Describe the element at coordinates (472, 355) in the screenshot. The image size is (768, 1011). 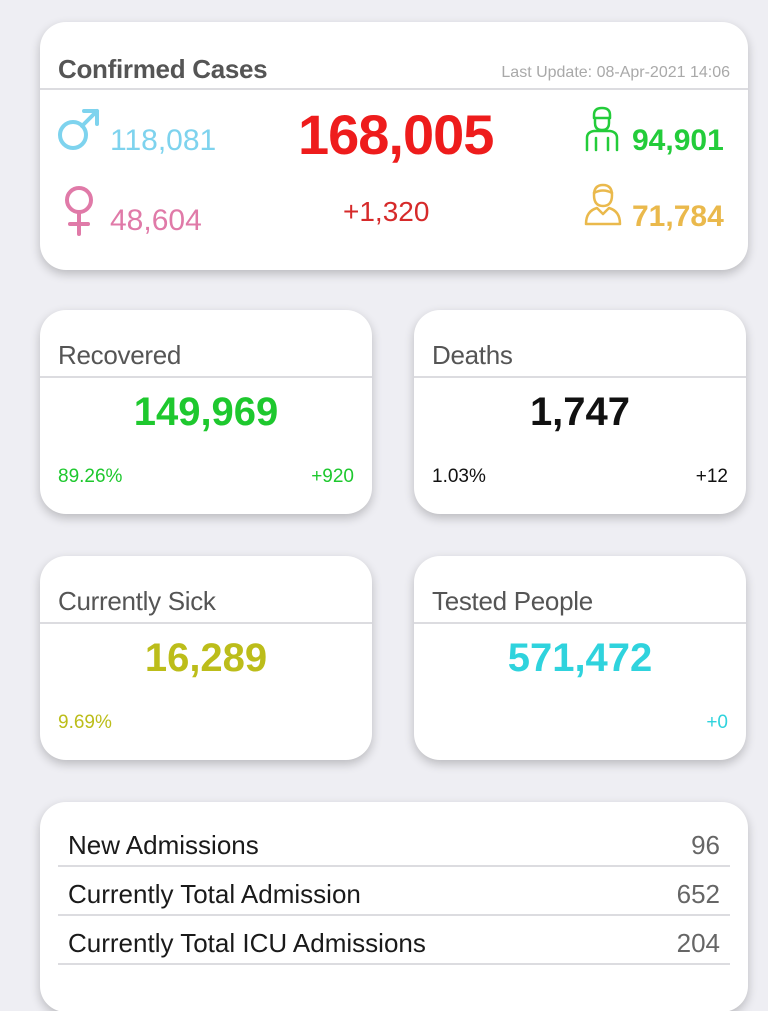
I see `deaths-title: Deaths` at that location.